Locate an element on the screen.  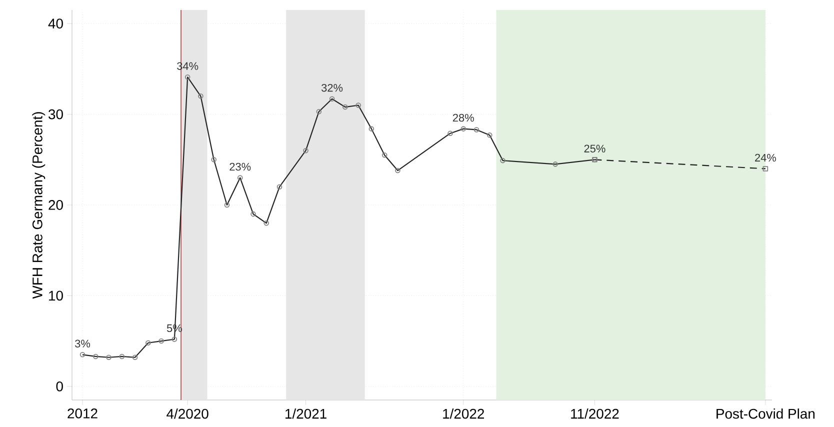
data-label: 3% is located at coordinates (82, 344).